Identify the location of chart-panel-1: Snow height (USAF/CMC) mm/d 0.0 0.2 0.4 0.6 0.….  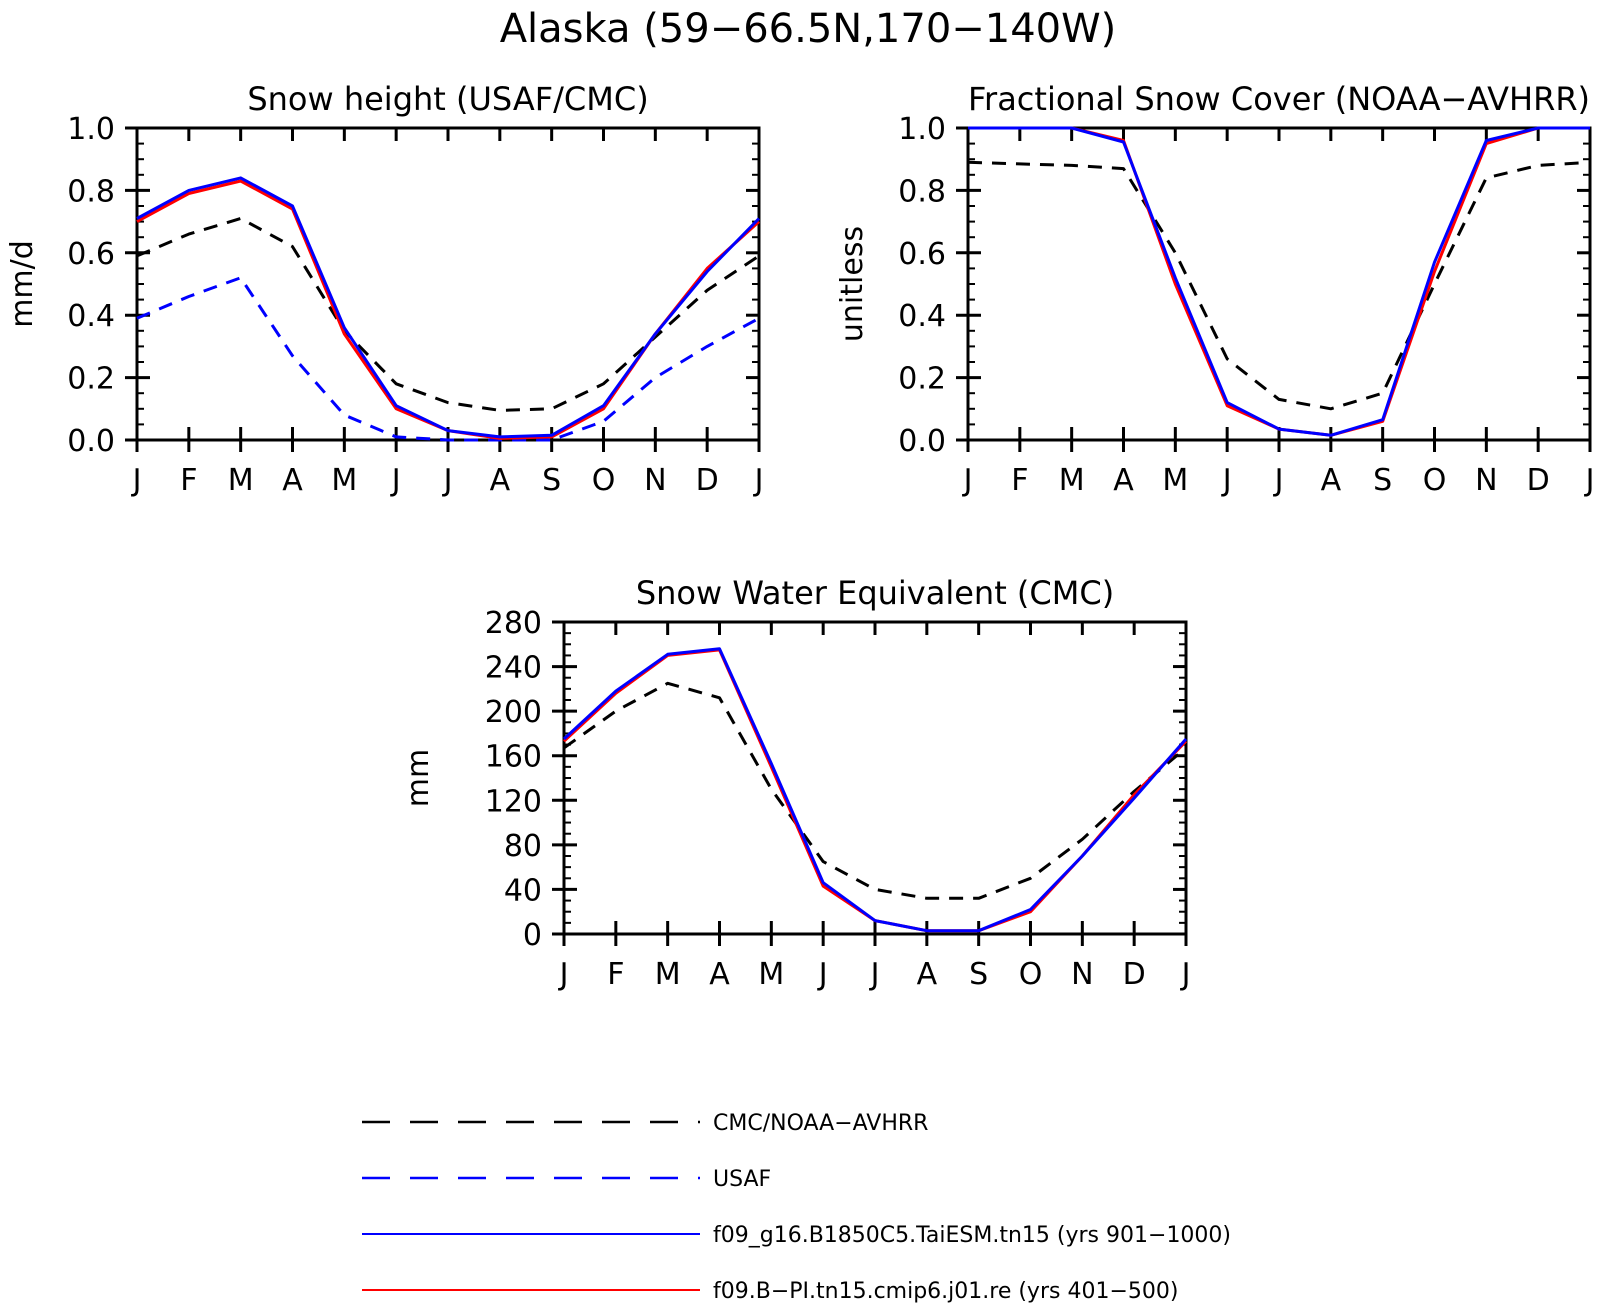
(384, 289).